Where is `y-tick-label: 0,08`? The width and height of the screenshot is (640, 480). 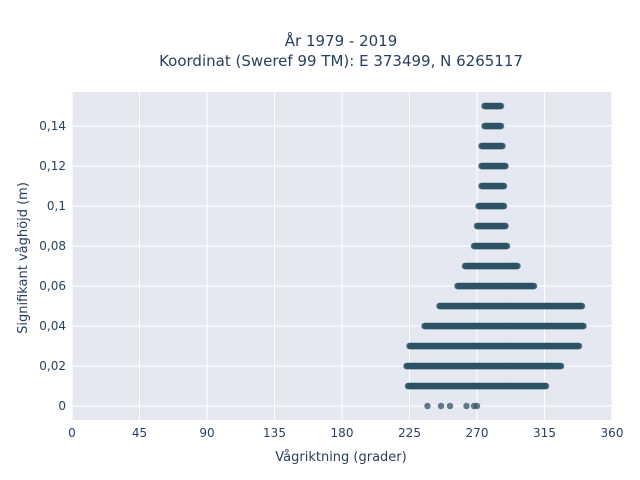 y-tick-label: 0,08 is located at coordinates (52, 246).